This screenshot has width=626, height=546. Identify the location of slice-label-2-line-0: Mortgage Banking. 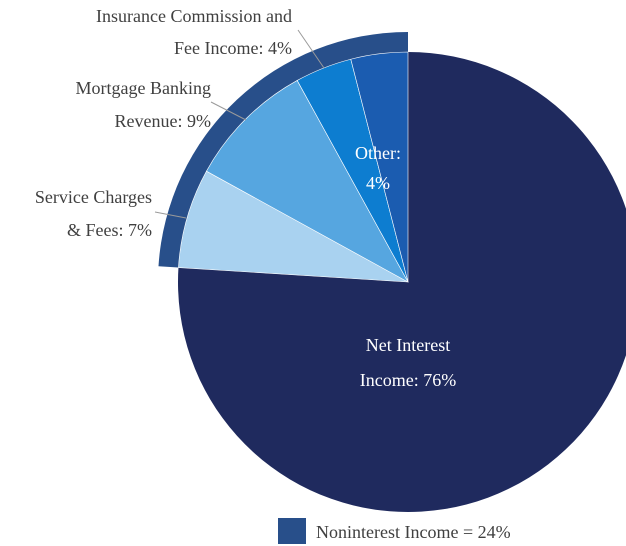
(143, 88).